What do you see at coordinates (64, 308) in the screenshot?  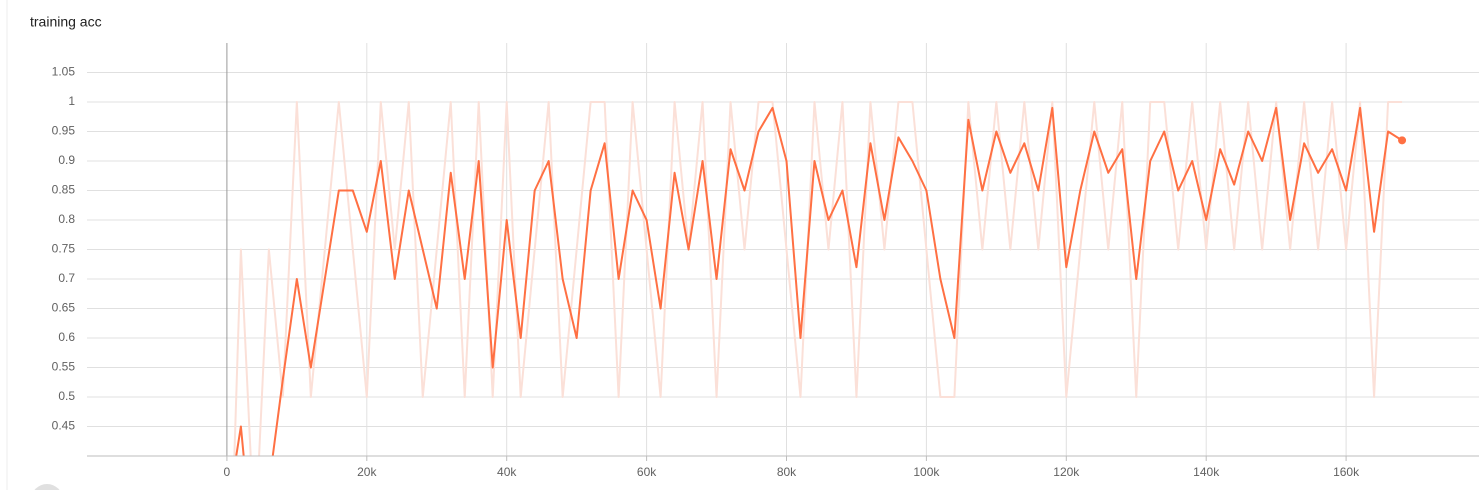 I see `y-tick-label: 0.65` at bounding box center [64, 308].